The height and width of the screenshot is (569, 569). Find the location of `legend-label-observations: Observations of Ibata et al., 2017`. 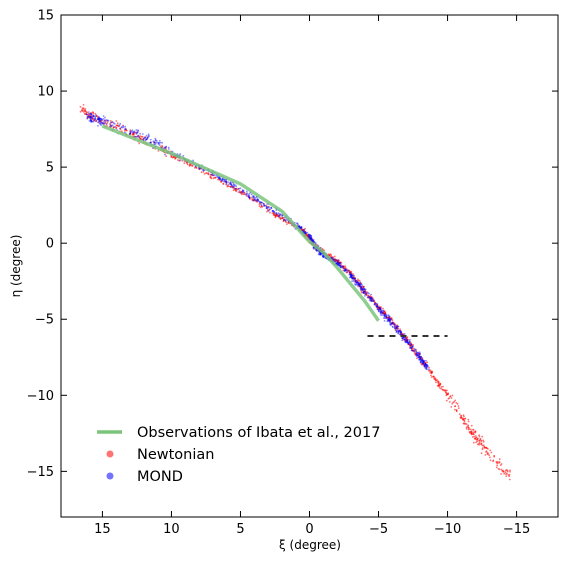

legend-label-observations: Observations of Ibata et al., 2017 is located at coordinates (258, 433).